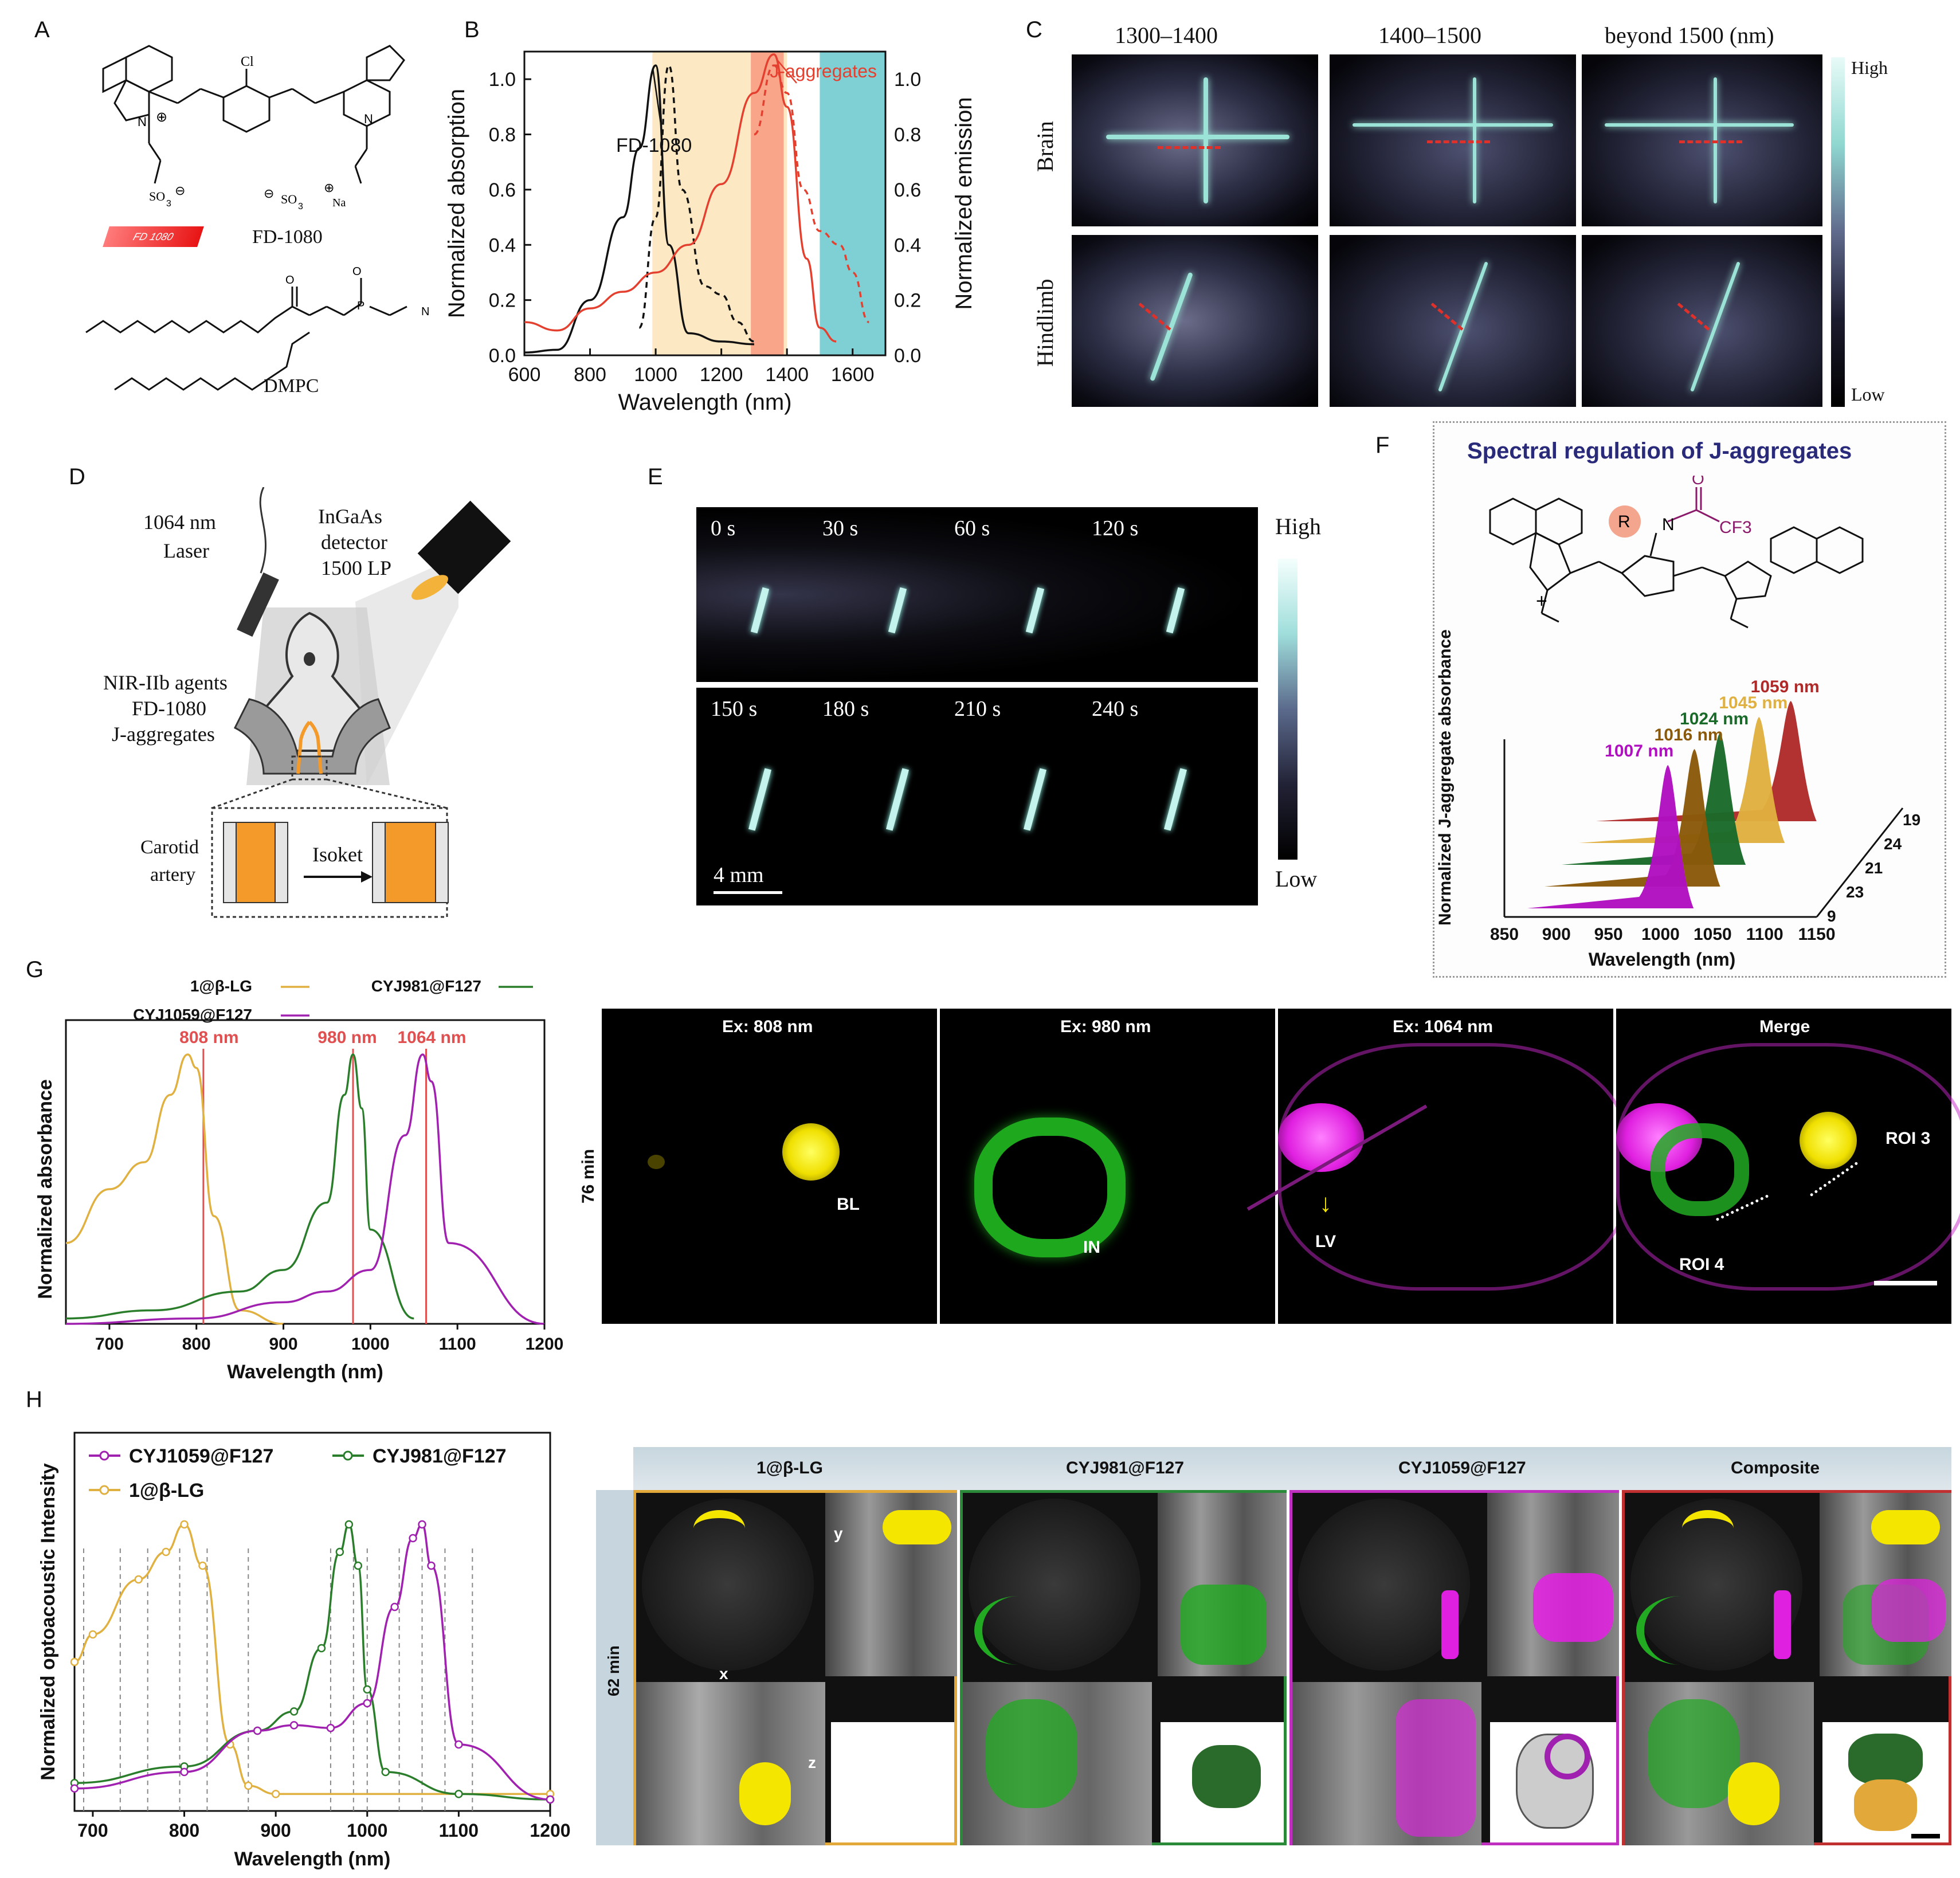 The image size is (1960, 1878). I want to click on b-ytick-3: 0.6, so click(502, 190).